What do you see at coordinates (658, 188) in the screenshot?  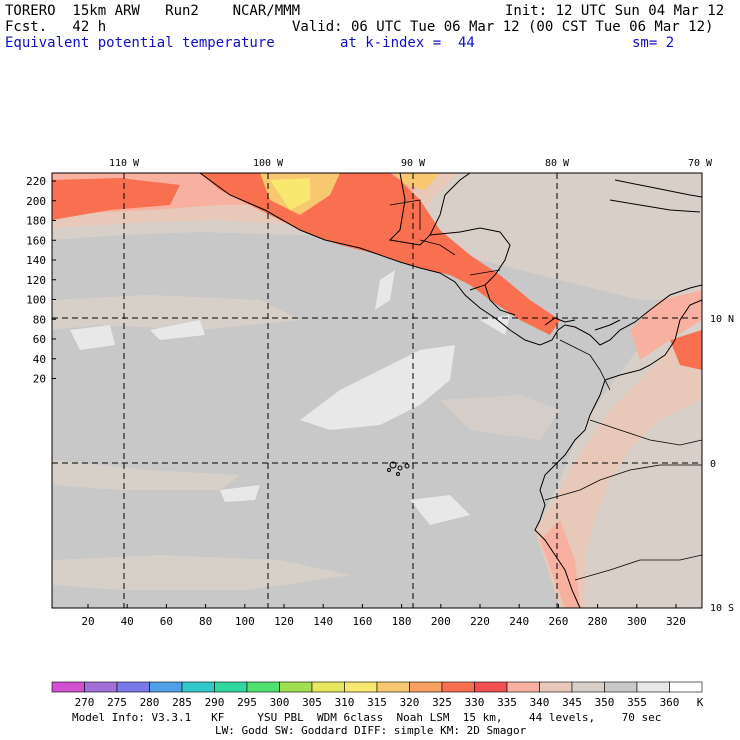 I see `coast-cuba-like` at bounding box center [658, 188].